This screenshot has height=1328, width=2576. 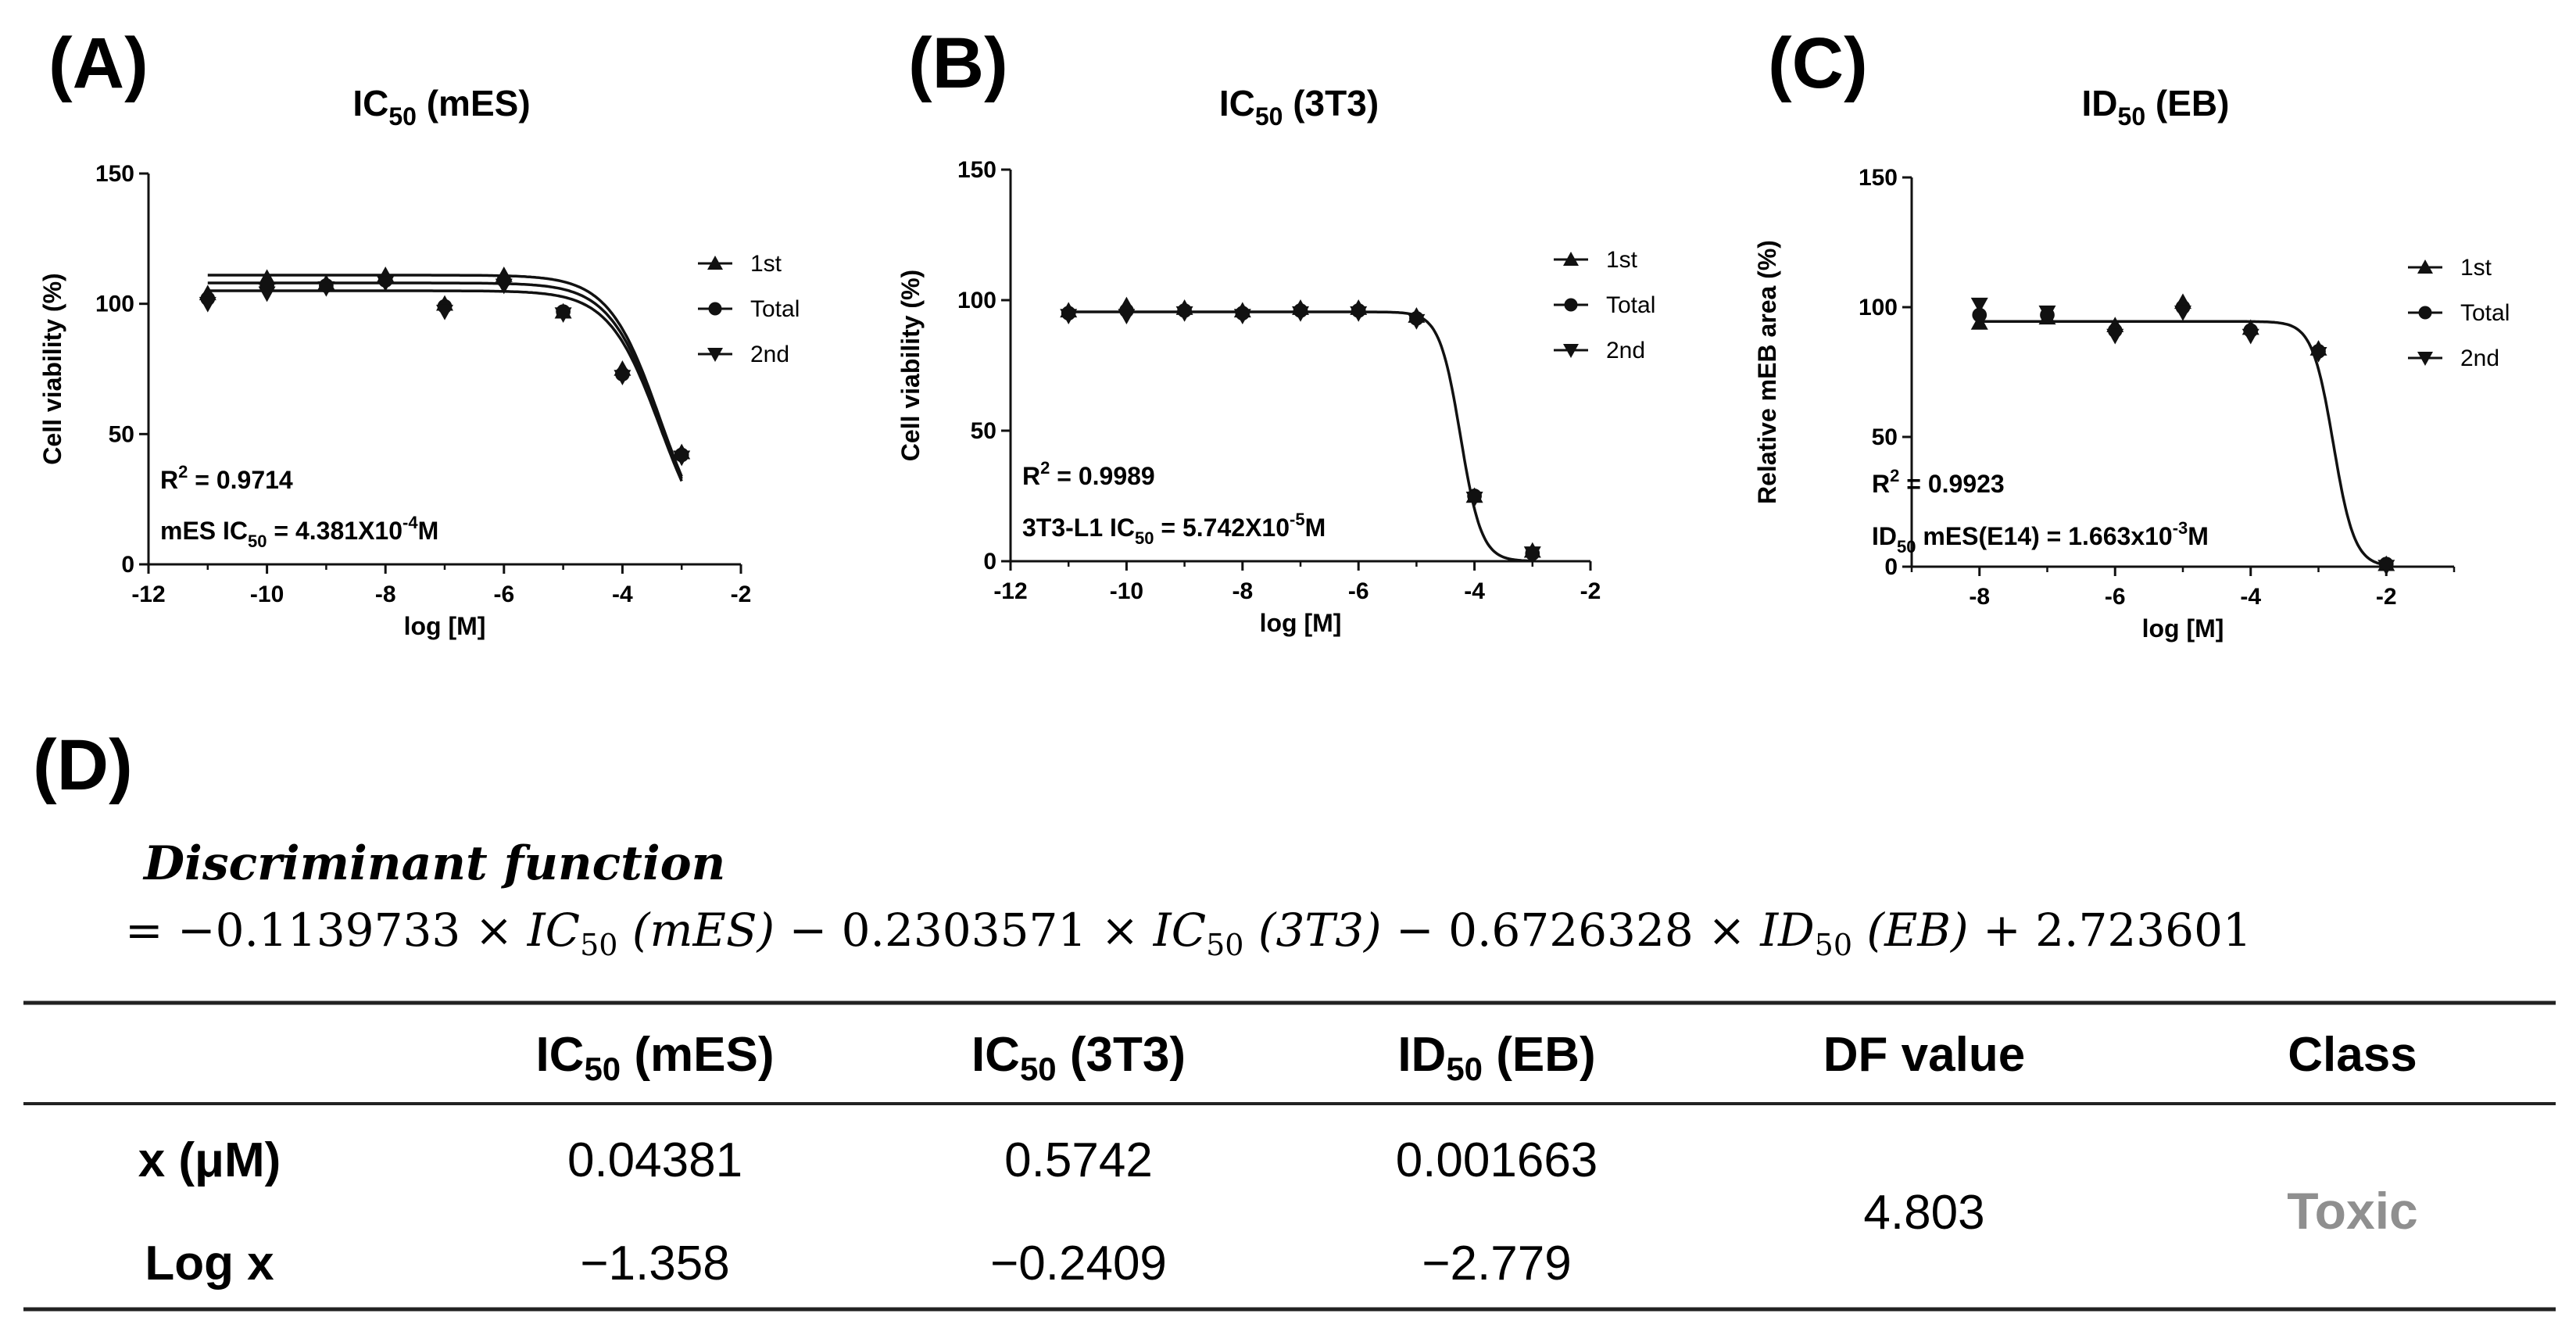 I want to click on row-label-x-um: x (μM), so click(x=209, y=1160).